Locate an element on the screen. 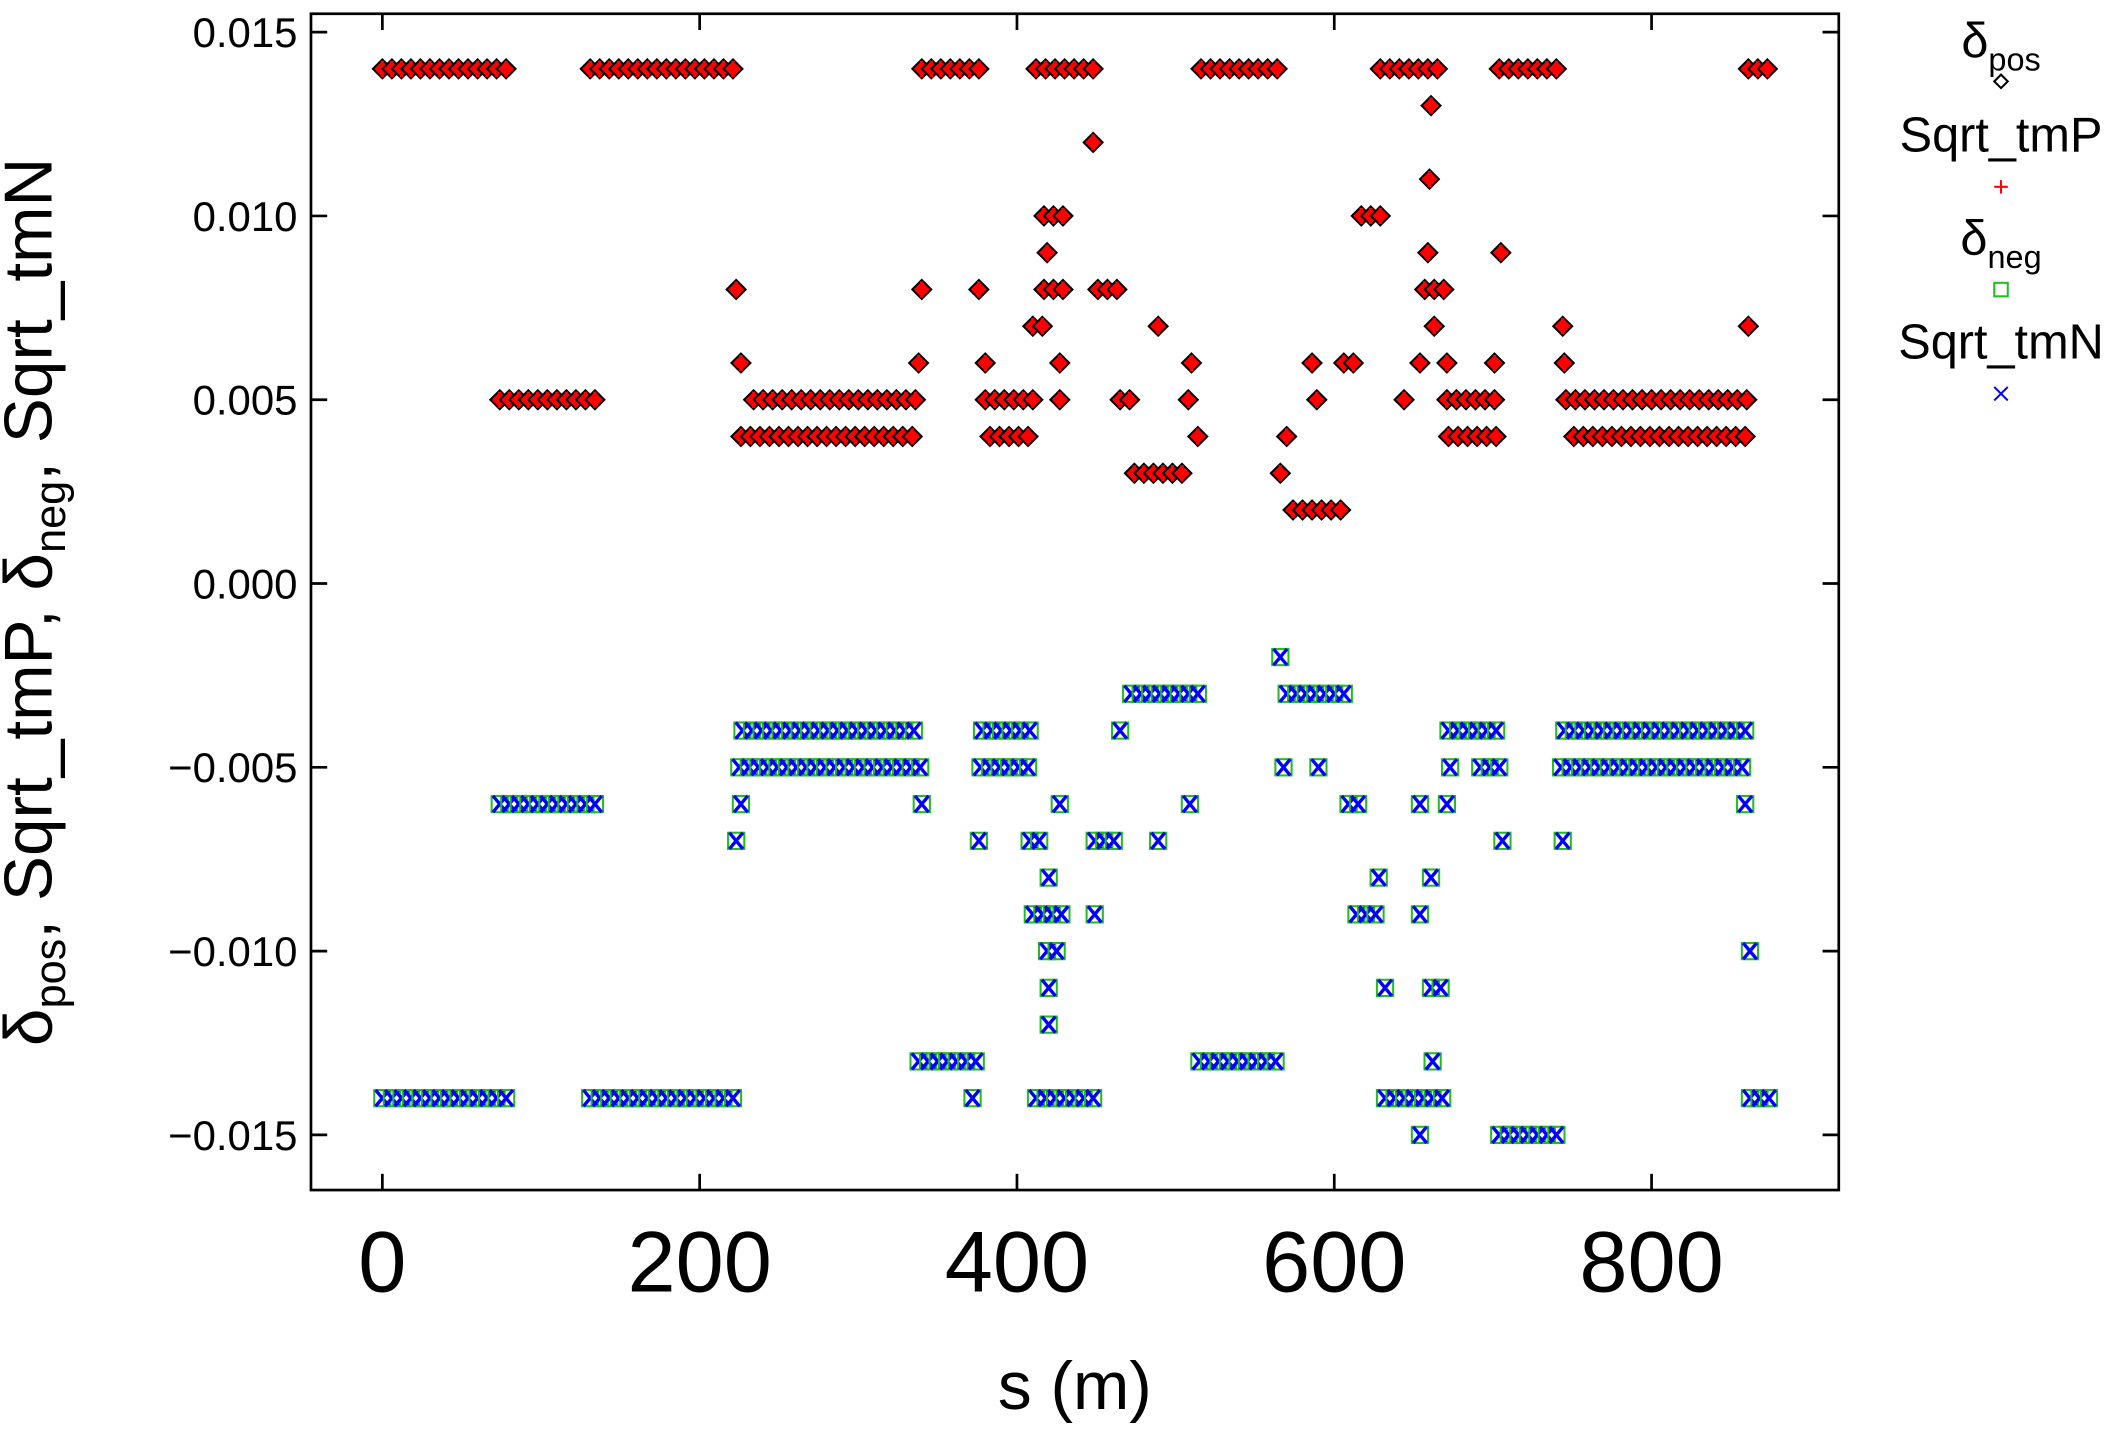 This screenshot has width=2120, height=1435. legend: δpos Sqrt_tmP δneg Sqrt_tmN is located at coordinates (2001, 208).